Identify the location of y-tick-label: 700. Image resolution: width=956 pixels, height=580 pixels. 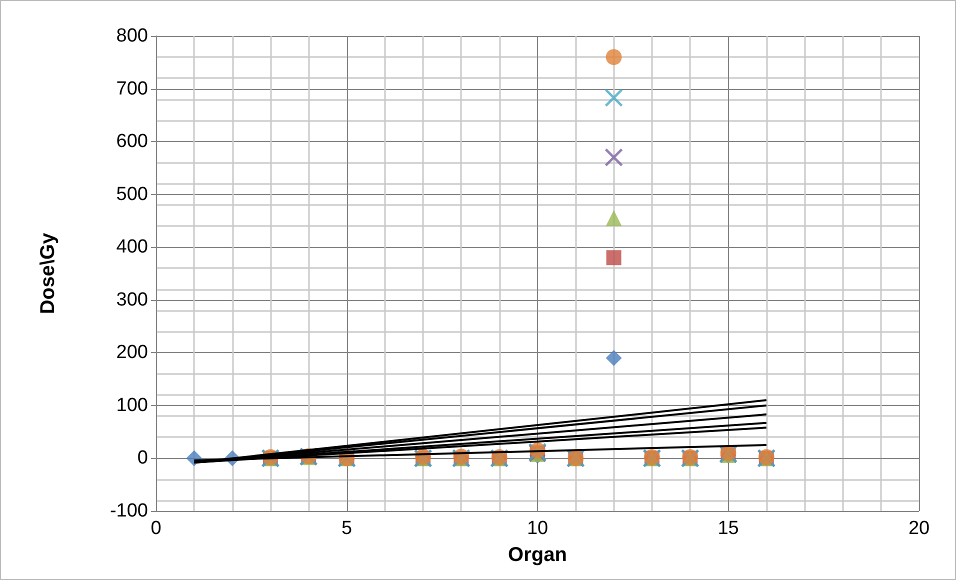
(132, 89).